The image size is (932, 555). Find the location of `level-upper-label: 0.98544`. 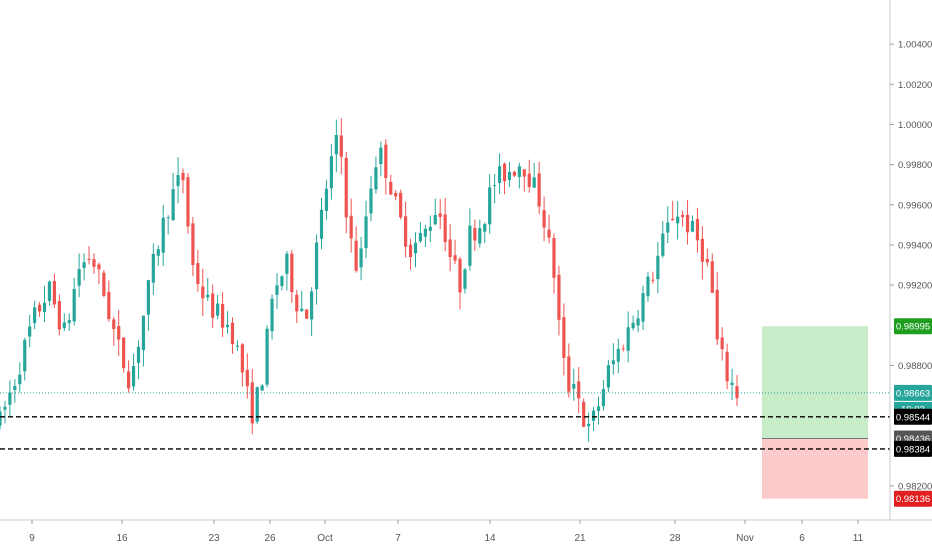

level-upper-label: 0.98544 is located at coordinates (913, 417).